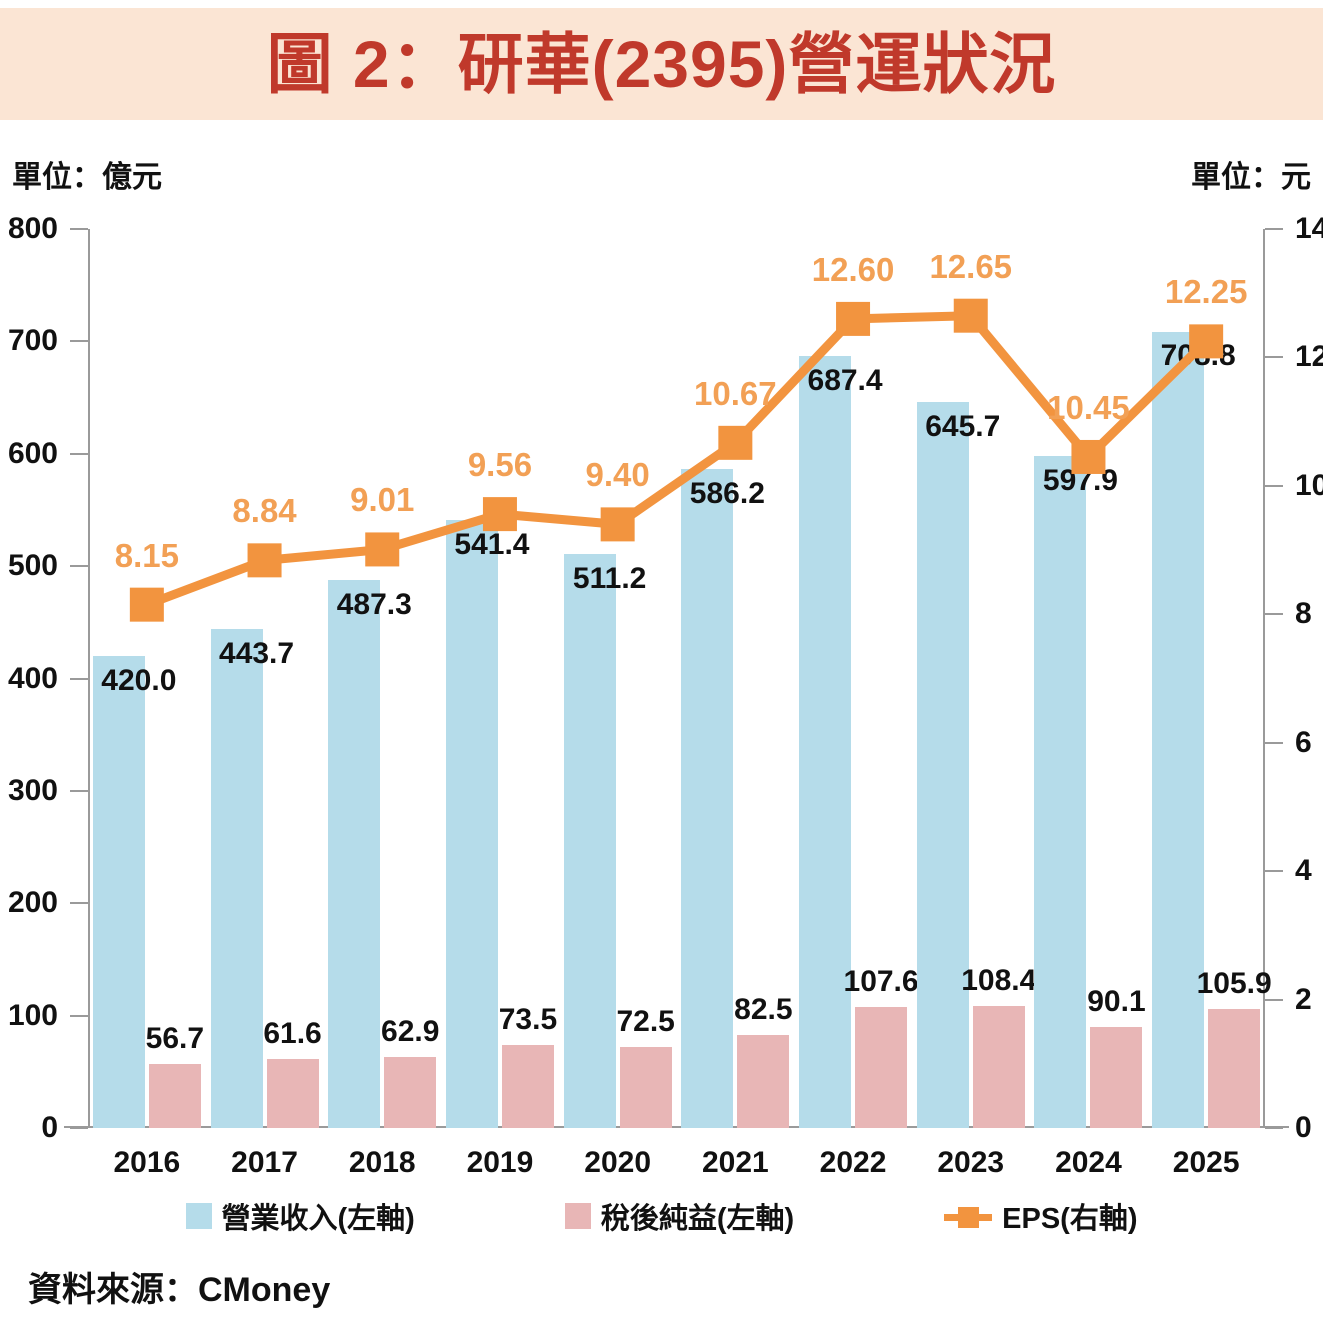  I want to click on eps-value-label: 12.65, so click(971, 266).